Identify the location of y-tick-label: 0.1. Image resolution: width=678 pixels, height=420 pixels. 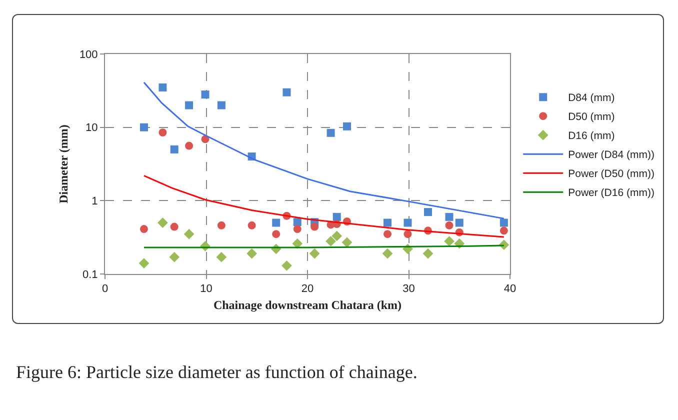
(90, 274).